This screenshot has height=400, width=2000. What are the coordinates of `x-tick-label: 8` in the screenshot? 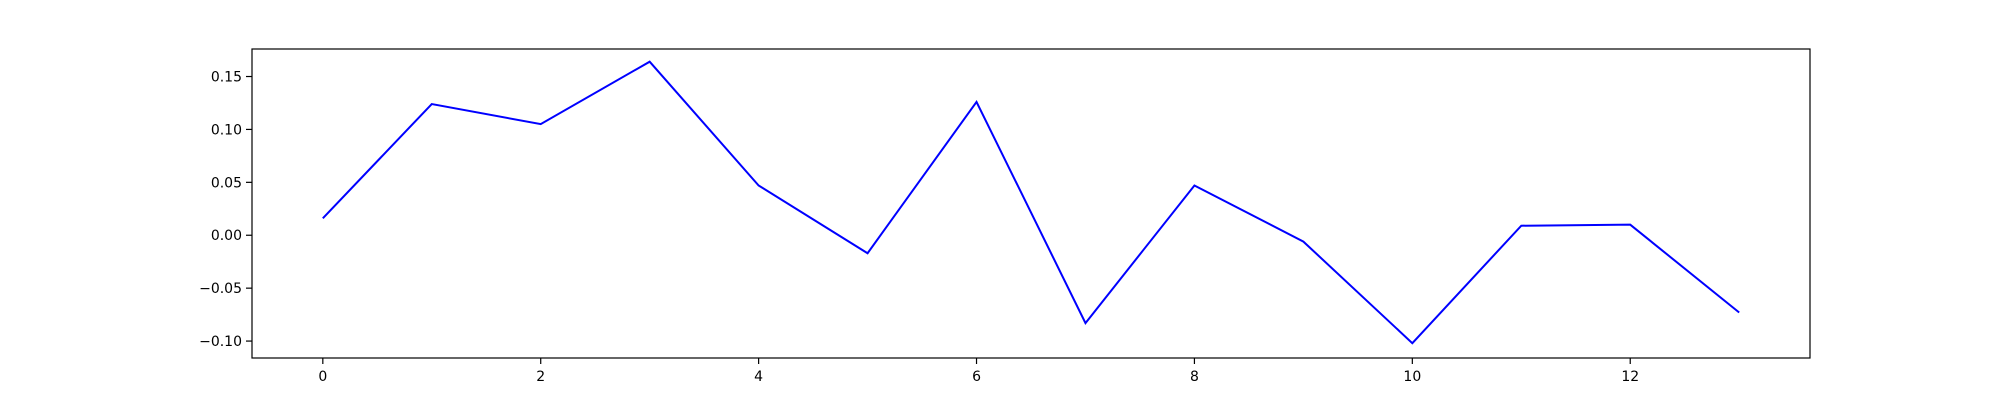 It's located at (1194, 377).